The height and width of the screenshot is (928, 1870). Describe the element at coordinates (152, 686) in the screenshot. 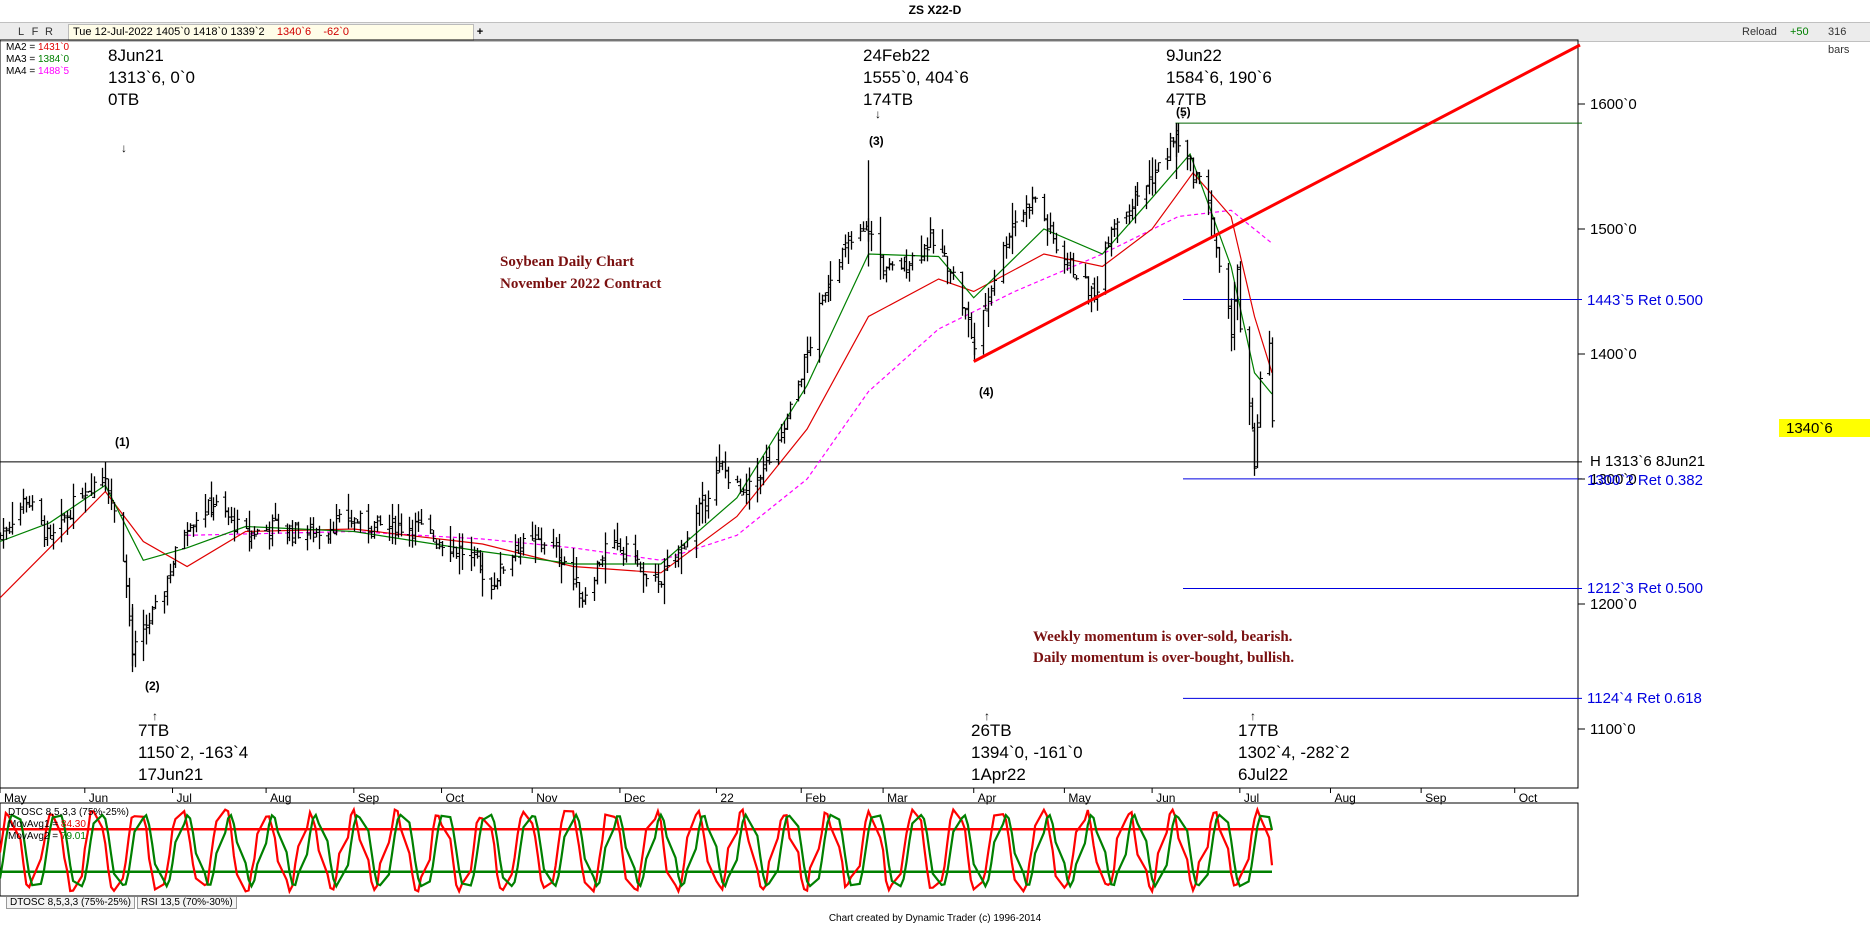

I see `wave-2-label: (2)` at that location.